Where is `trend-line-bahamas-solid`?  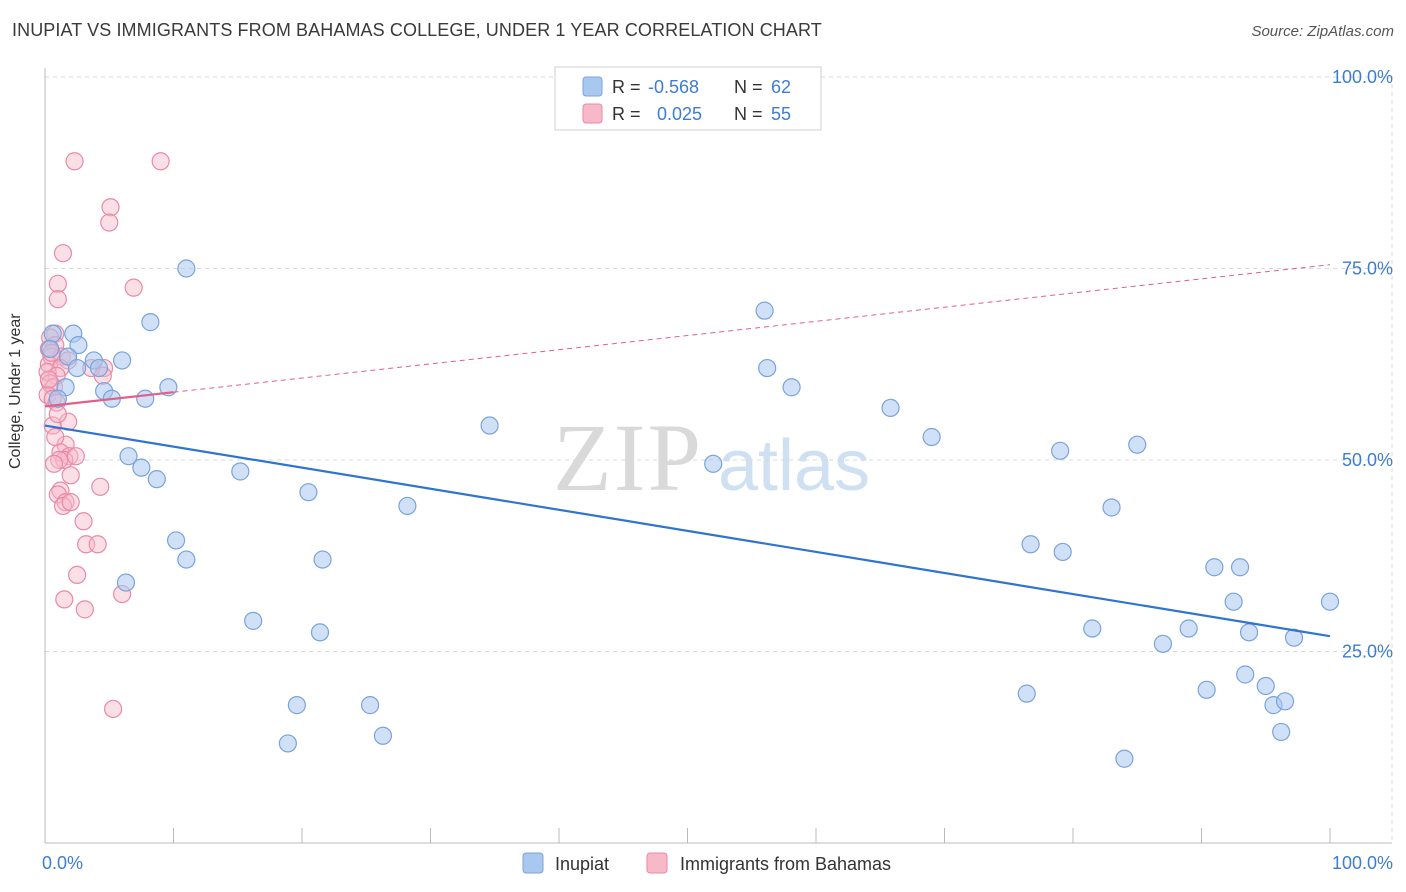
trend-line-bahamas-solid is located at coordinates (109, 399).